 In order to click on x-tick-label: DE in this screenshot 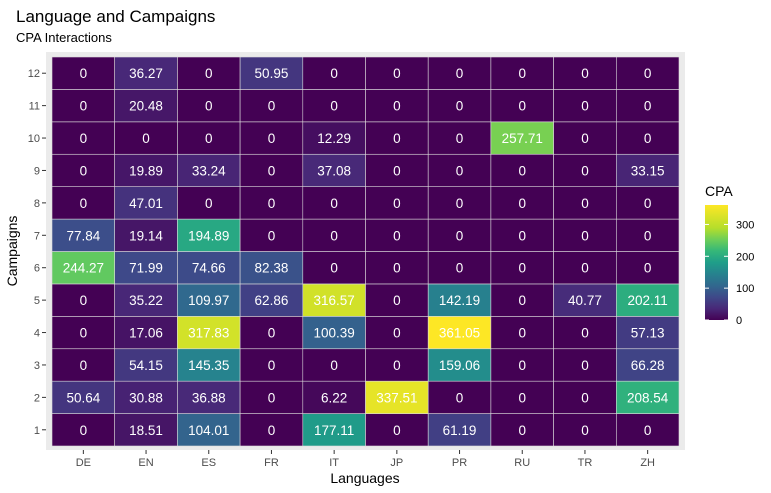, I will do `click(83, 463)`.